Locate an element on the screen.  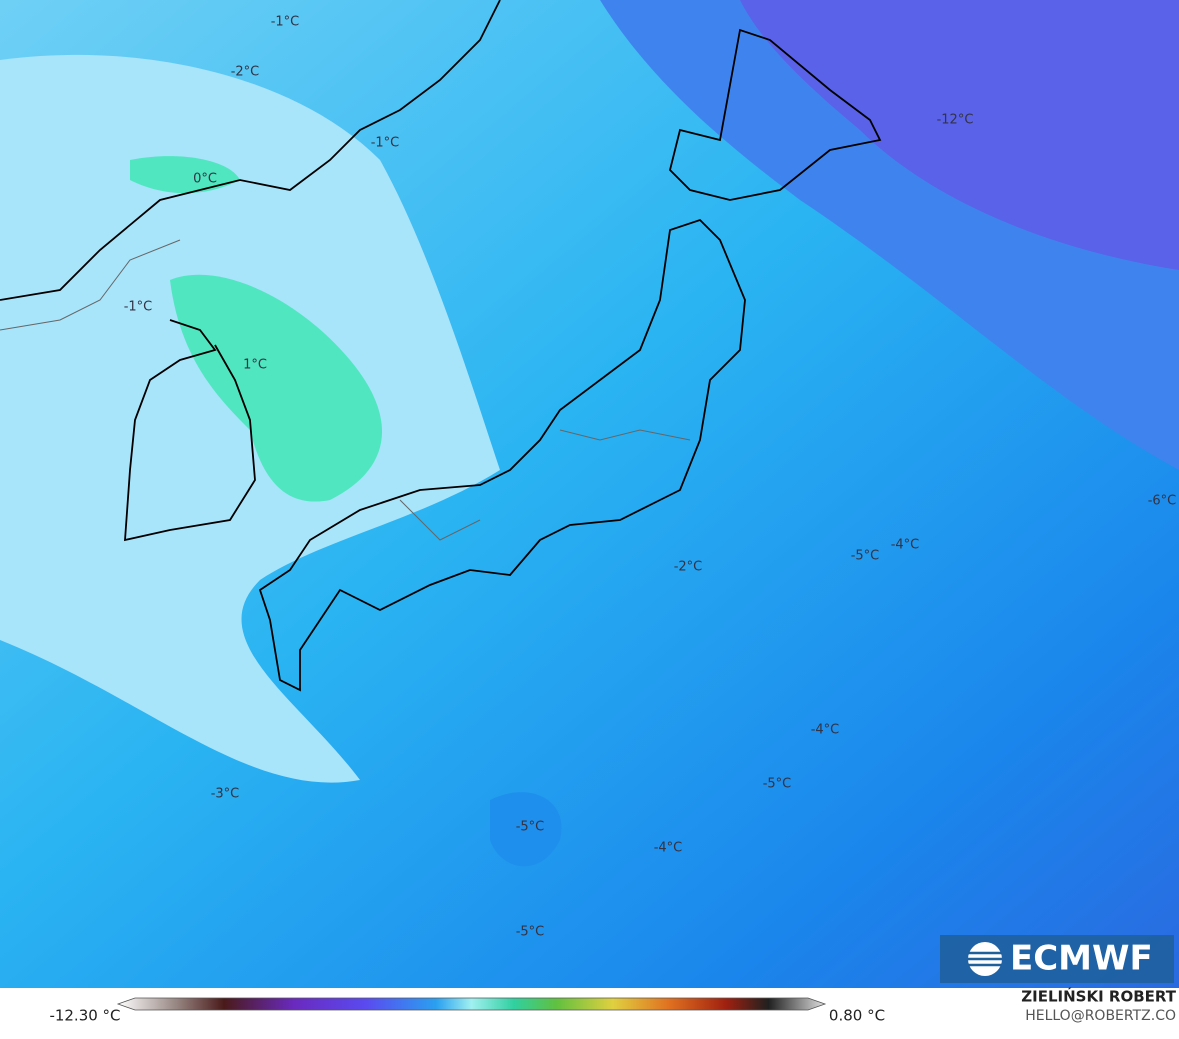
hokkaido-coast is located at coordinates (775, 114).